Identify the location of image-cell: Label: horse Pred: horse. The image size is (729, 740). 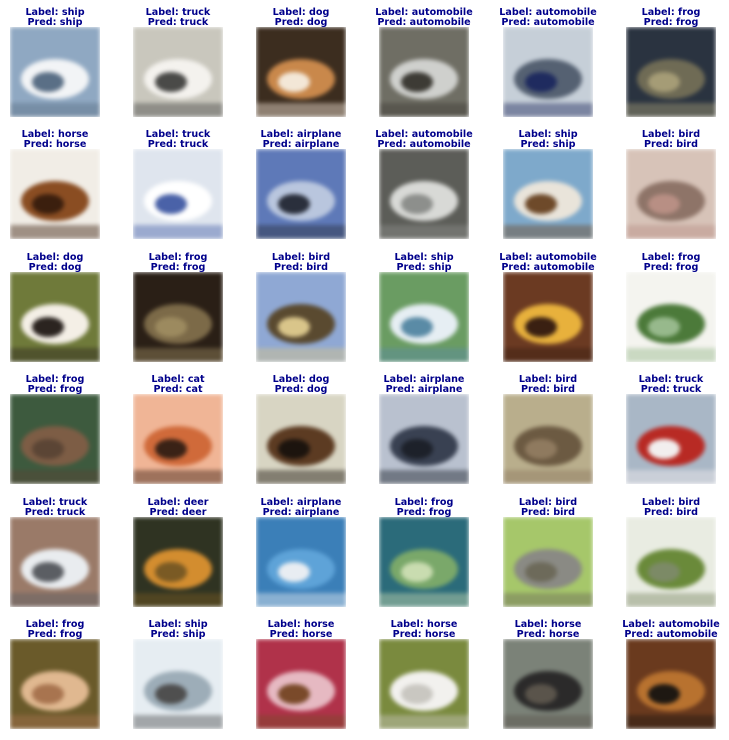
(301, 670).